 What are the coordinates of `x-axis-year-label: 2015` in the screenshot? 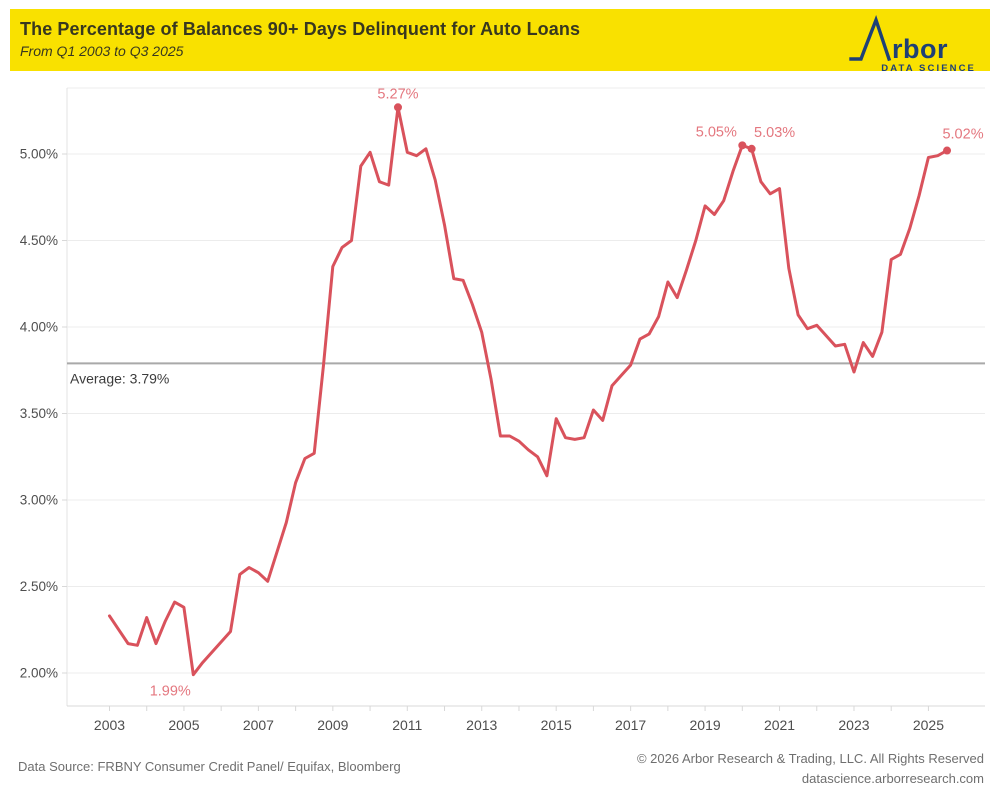 It's located at (556, 725).